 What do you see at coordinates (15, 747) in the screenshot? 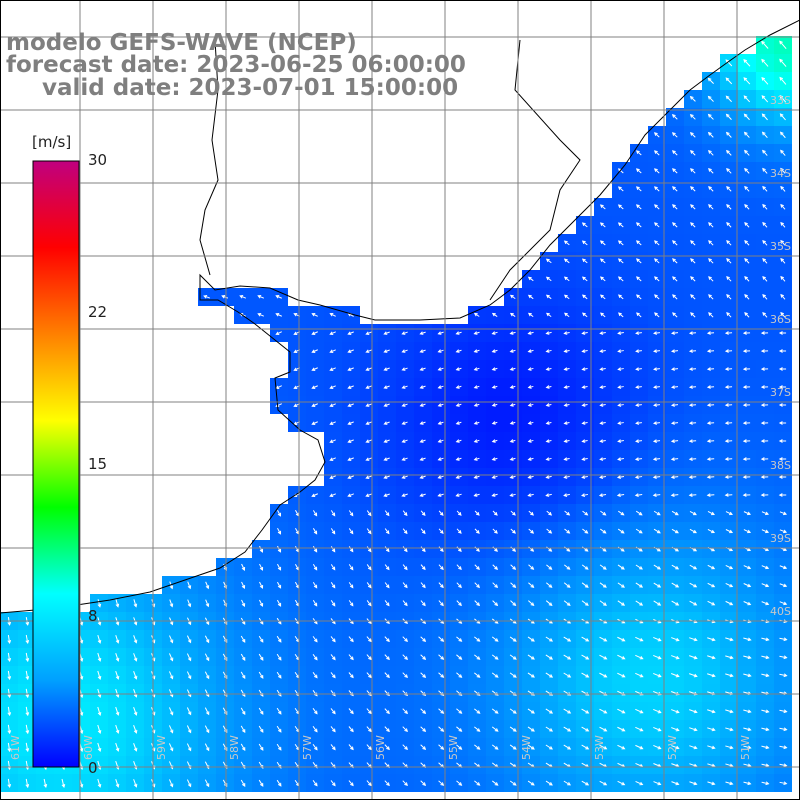
I see `lon-label: 61W` at bounding box center [15, 747].